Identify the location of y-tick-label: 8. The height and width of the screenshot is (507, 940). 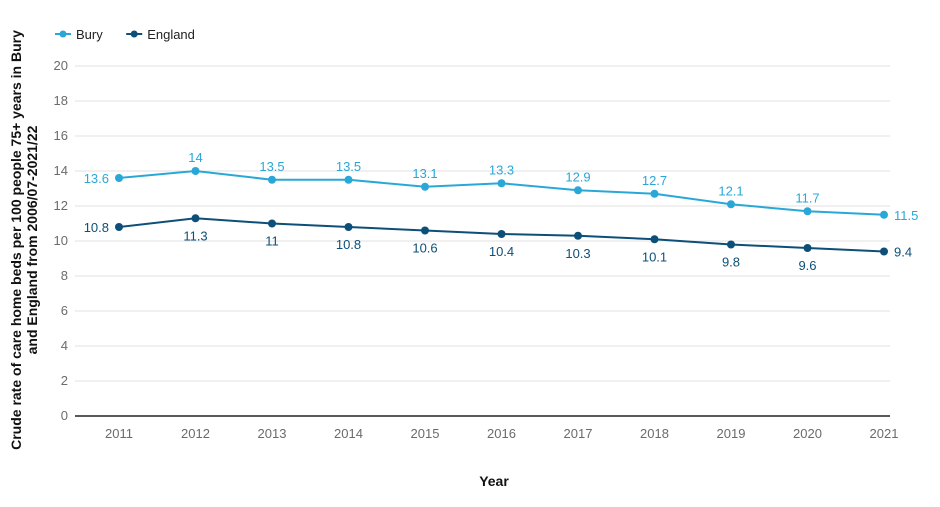
(64, 275).